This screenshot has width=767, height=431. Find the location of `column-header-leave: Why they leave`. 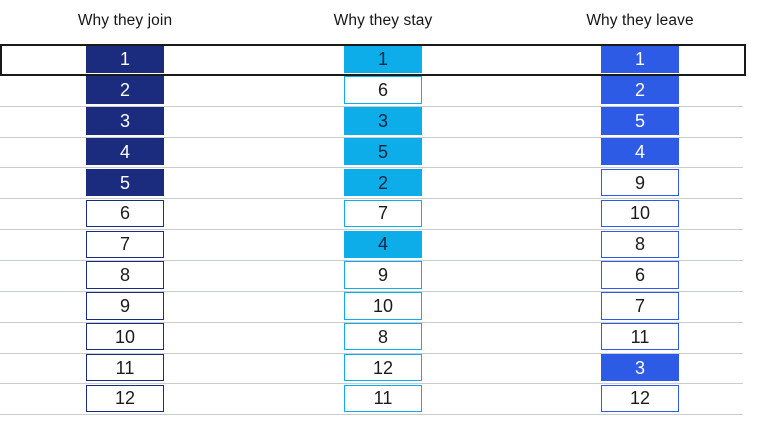

column-header-leave: Why they leave is located at coordinates (640, 20).